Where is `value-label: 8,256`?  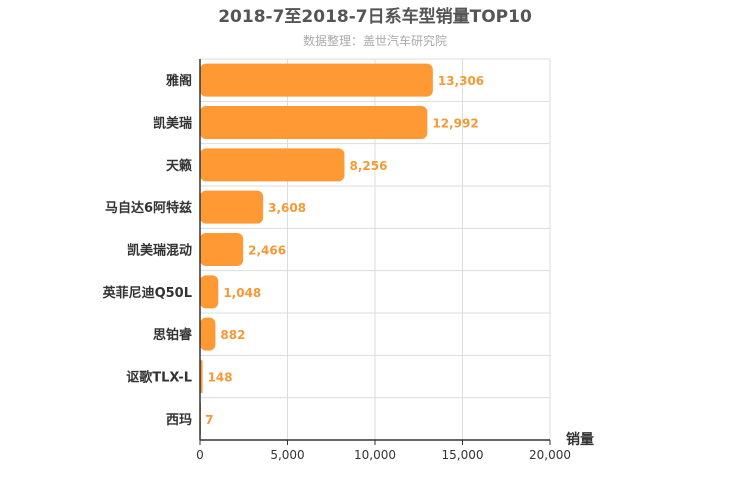 value-label: 8,256 is located at coordinates (368, 166).